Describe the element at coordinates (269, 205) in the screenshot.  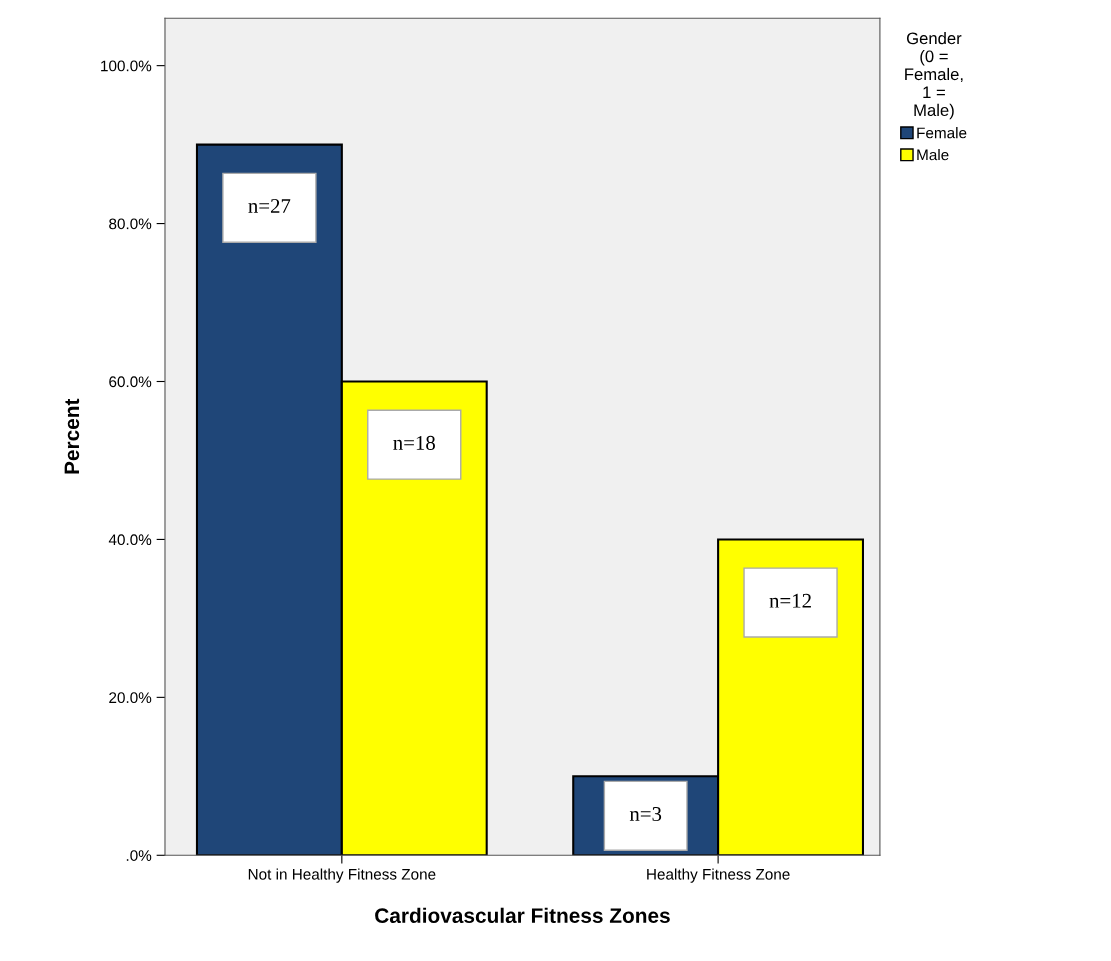
I see `annotation: n=27` at that location.